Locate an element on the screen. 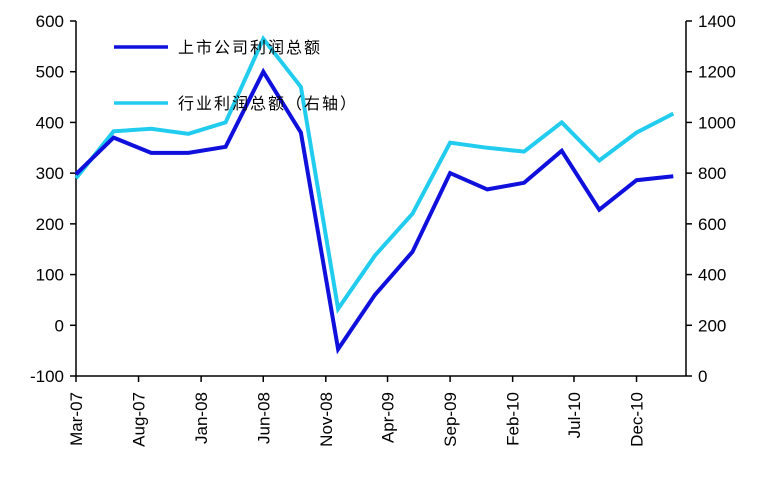 The image size is (768, 477). left-tick-label: 300 is located at coordinates (50, 173).